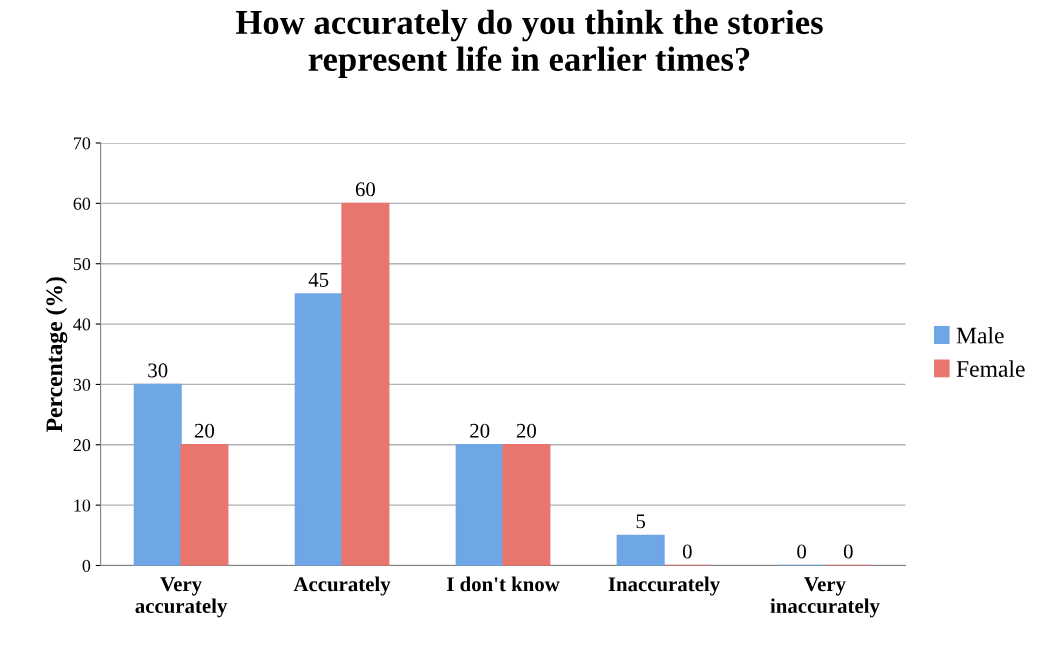 The width and height of the screenshot is (1059, 650). What do you see at coordinates (82, 203) in the screenshot?
I see `y-tick-label: 60` at bounding box center [82, 203].